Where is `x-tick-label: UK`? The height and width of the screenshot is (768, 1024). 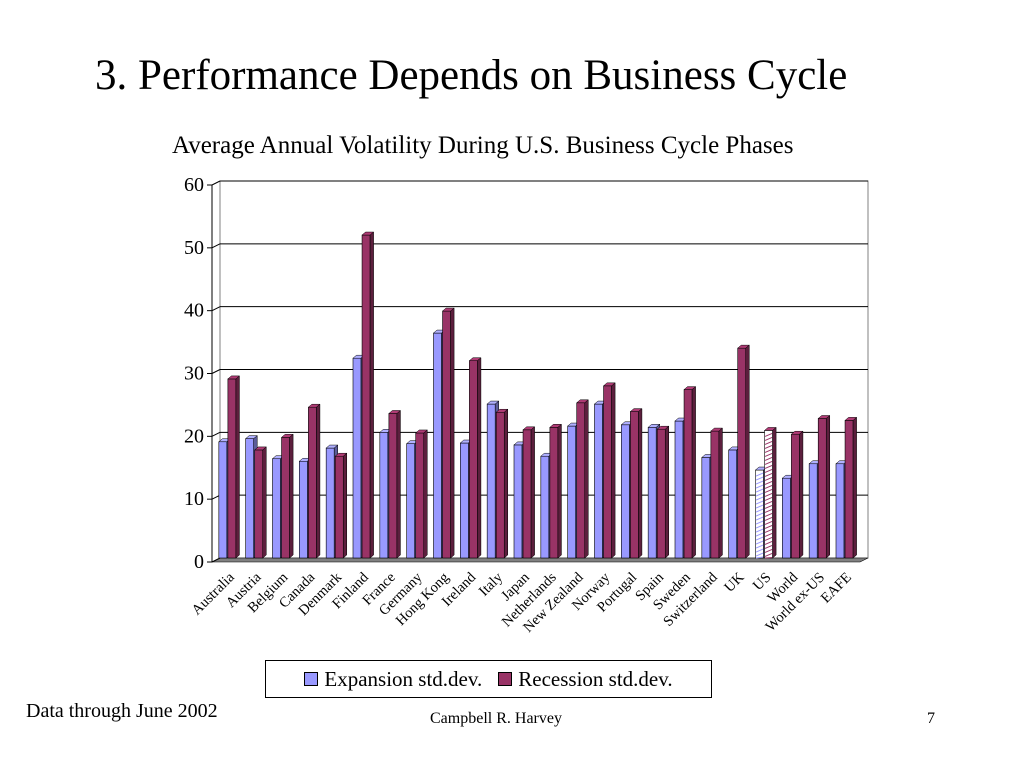
x-tick-label: UK is located at coordinates (734, 582).